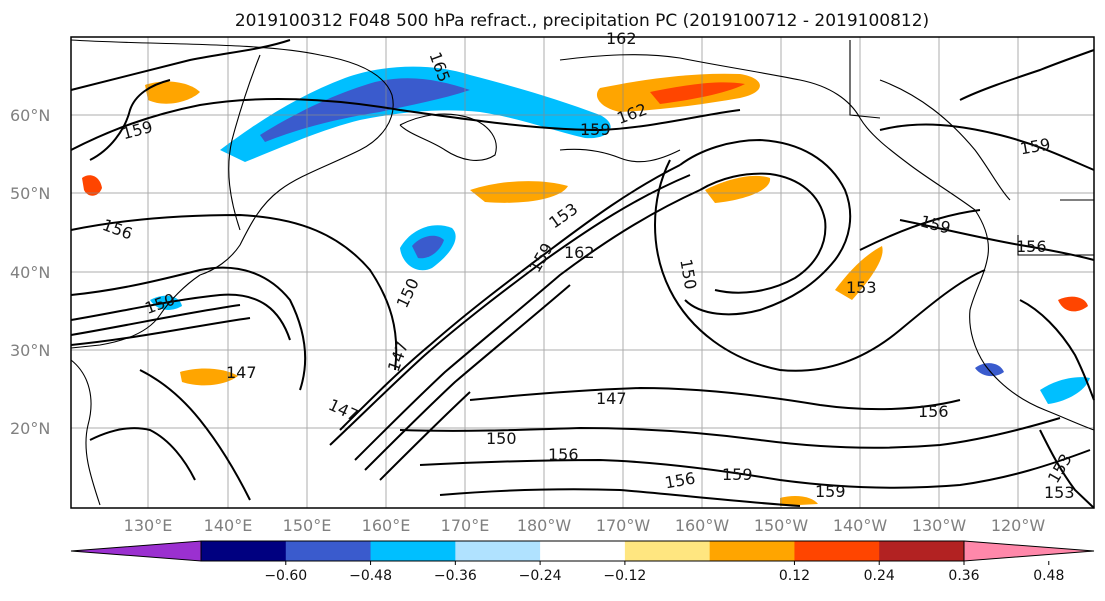 This screenshot has width=1105, height=601. I want to click on precip-positive-blob-south, so click(799, 501).